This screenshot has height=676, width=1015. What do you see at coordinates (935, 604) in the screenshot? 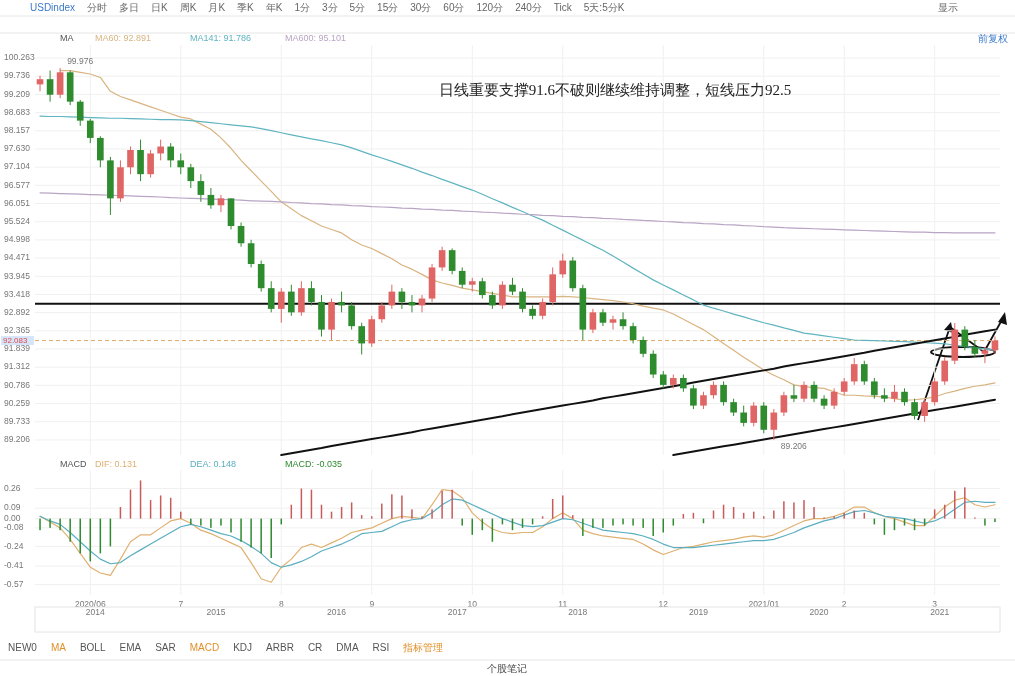
I see `x-tick-label: 3` at bounding box center [935, 604].